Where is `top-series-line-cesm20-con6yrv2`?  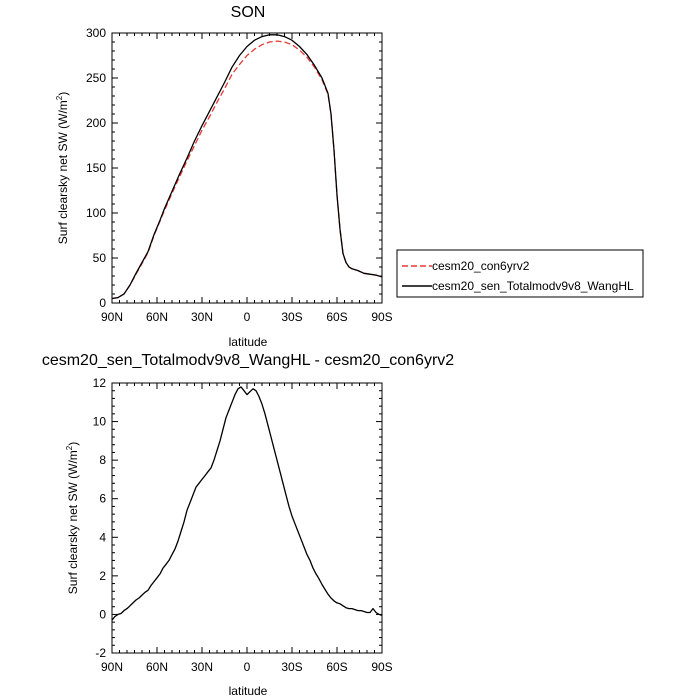
top-series-line-cesm20-con6yrv2 is located at coordinates (247, 170).